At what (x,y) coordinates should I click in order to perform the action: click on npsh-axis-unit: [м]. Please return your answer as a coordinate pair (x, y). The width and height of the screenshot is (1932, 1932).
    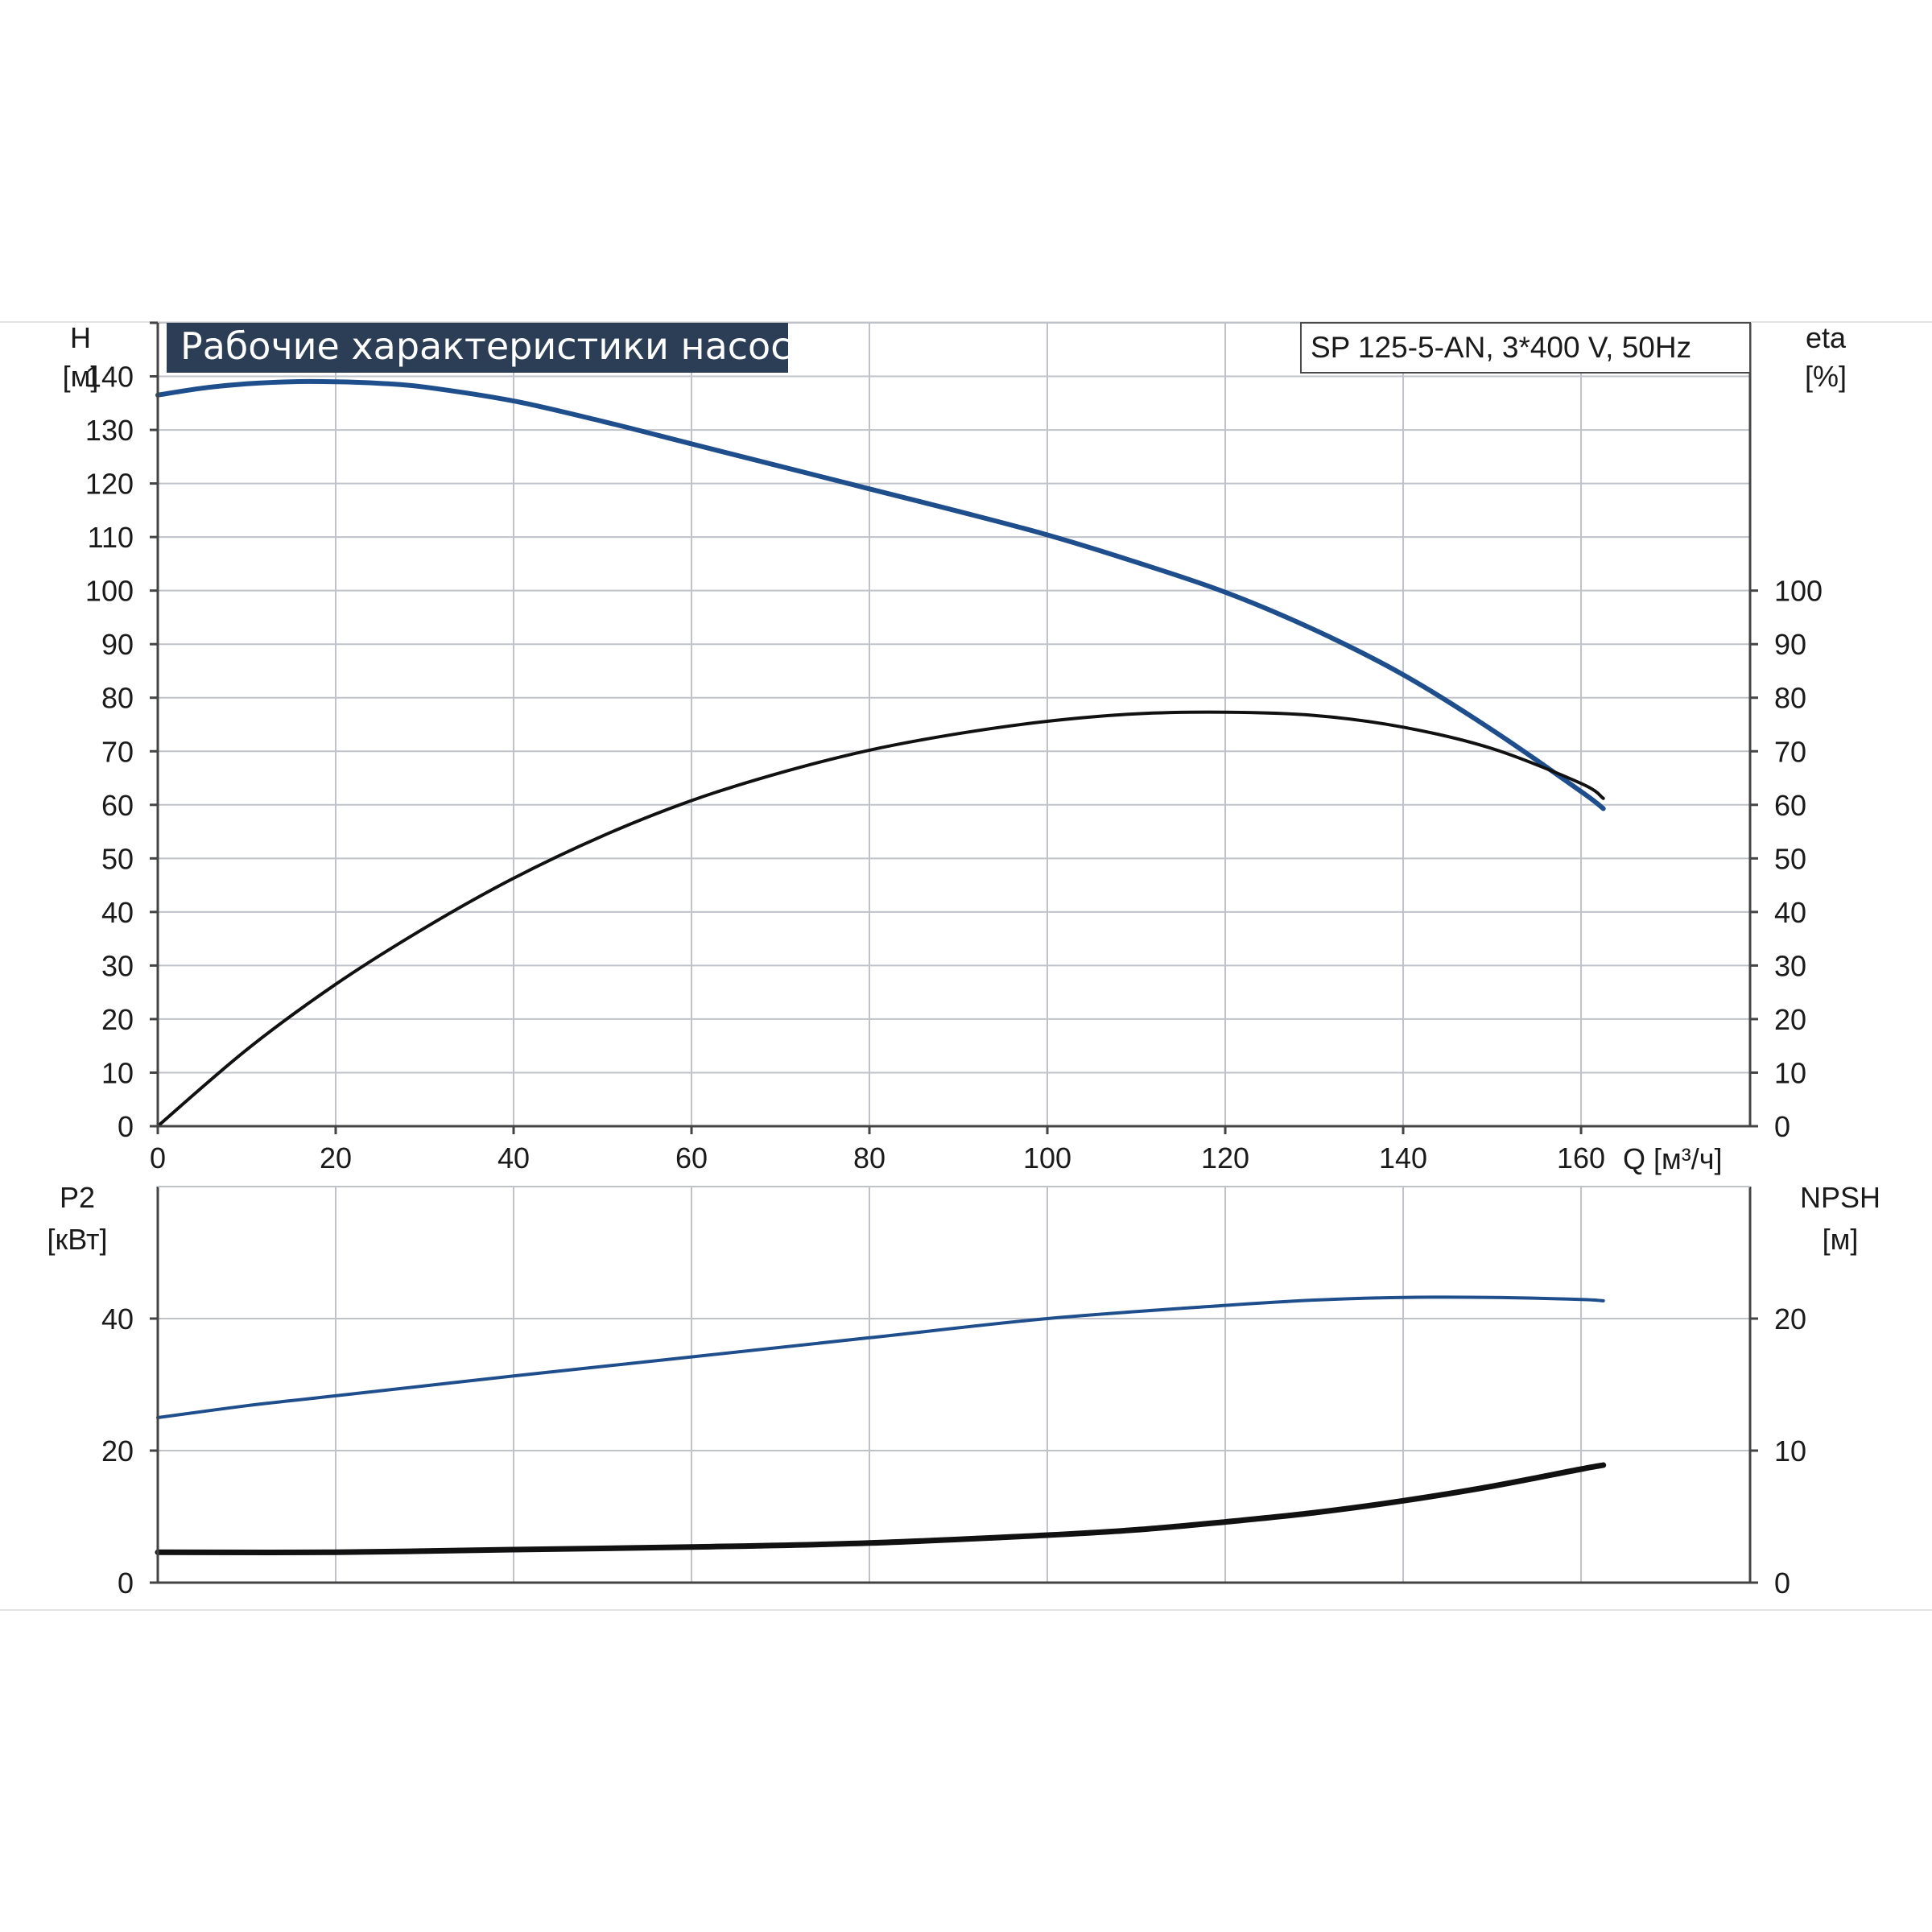
    Looking at the image, I should click on (1841, 1239).